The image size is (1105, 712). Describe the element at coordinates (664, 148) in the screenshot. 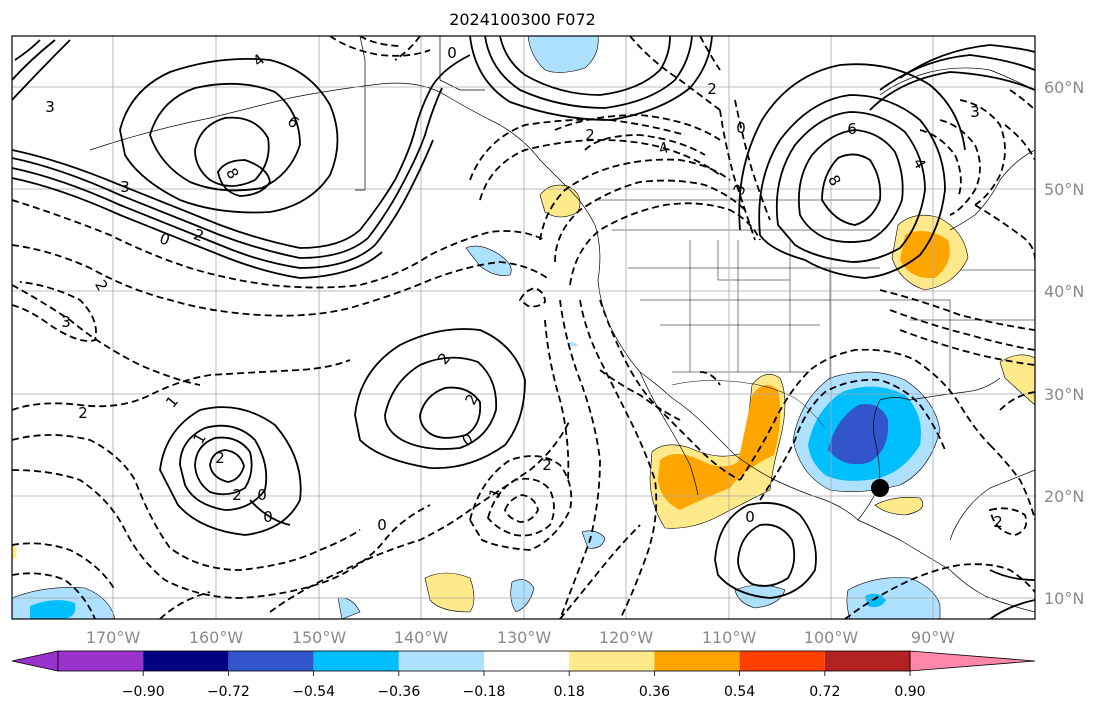

I see `contour-label: 4` at that location.